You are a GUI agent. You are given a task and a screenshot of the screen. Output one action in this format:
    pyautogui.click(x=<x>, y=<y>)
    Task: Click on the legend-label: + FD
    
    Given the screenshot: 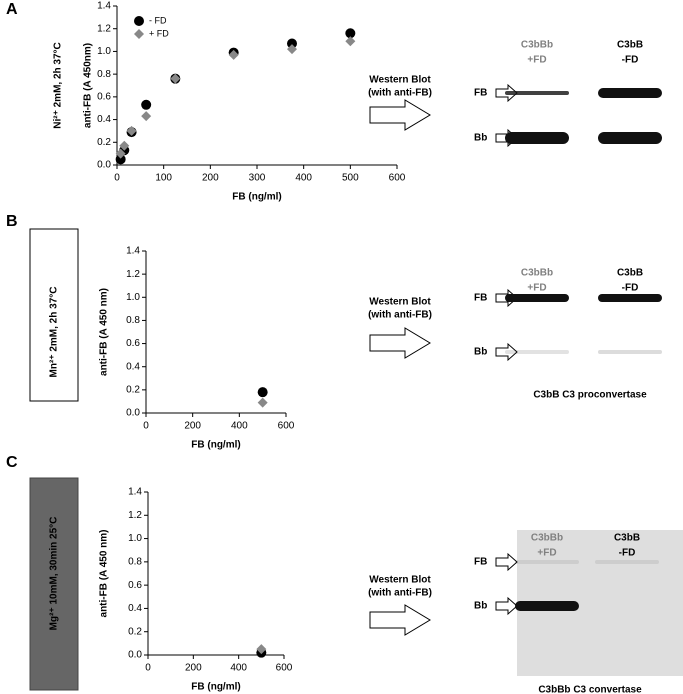 What is the action you would take?
    pyautogui.click(x=159, y=33)
    